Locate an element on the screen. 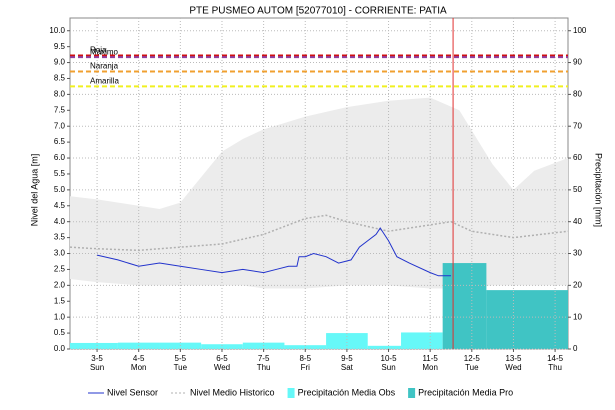 The height and width of the screenshot is (410, 615). y2-tick-label: 100 is located at coordinates (580, 30).